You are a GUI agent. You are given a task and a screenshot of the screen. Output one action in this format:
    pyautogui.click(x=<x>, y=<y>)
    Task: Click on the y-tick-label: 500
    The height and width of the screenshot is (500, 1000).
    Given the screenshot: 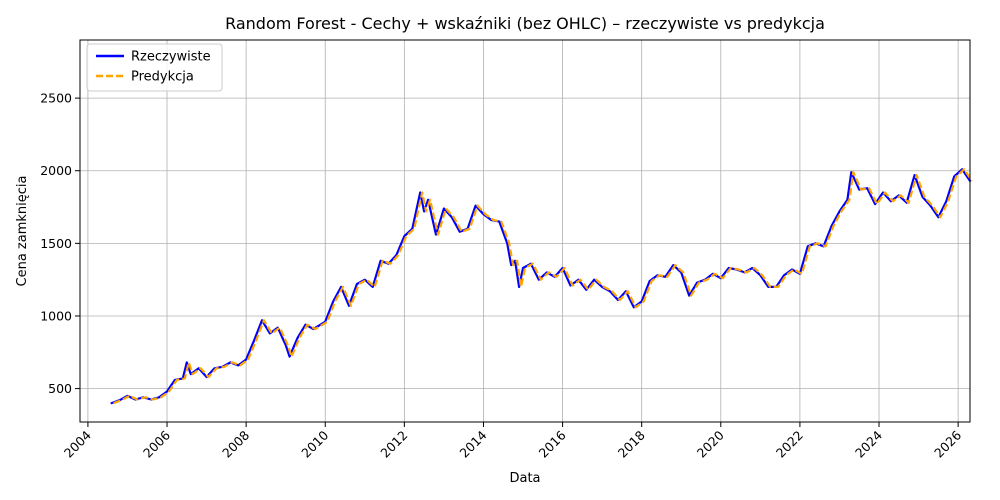 What is the action you would take?
    pyautogui.click(x=60, y=388)
    